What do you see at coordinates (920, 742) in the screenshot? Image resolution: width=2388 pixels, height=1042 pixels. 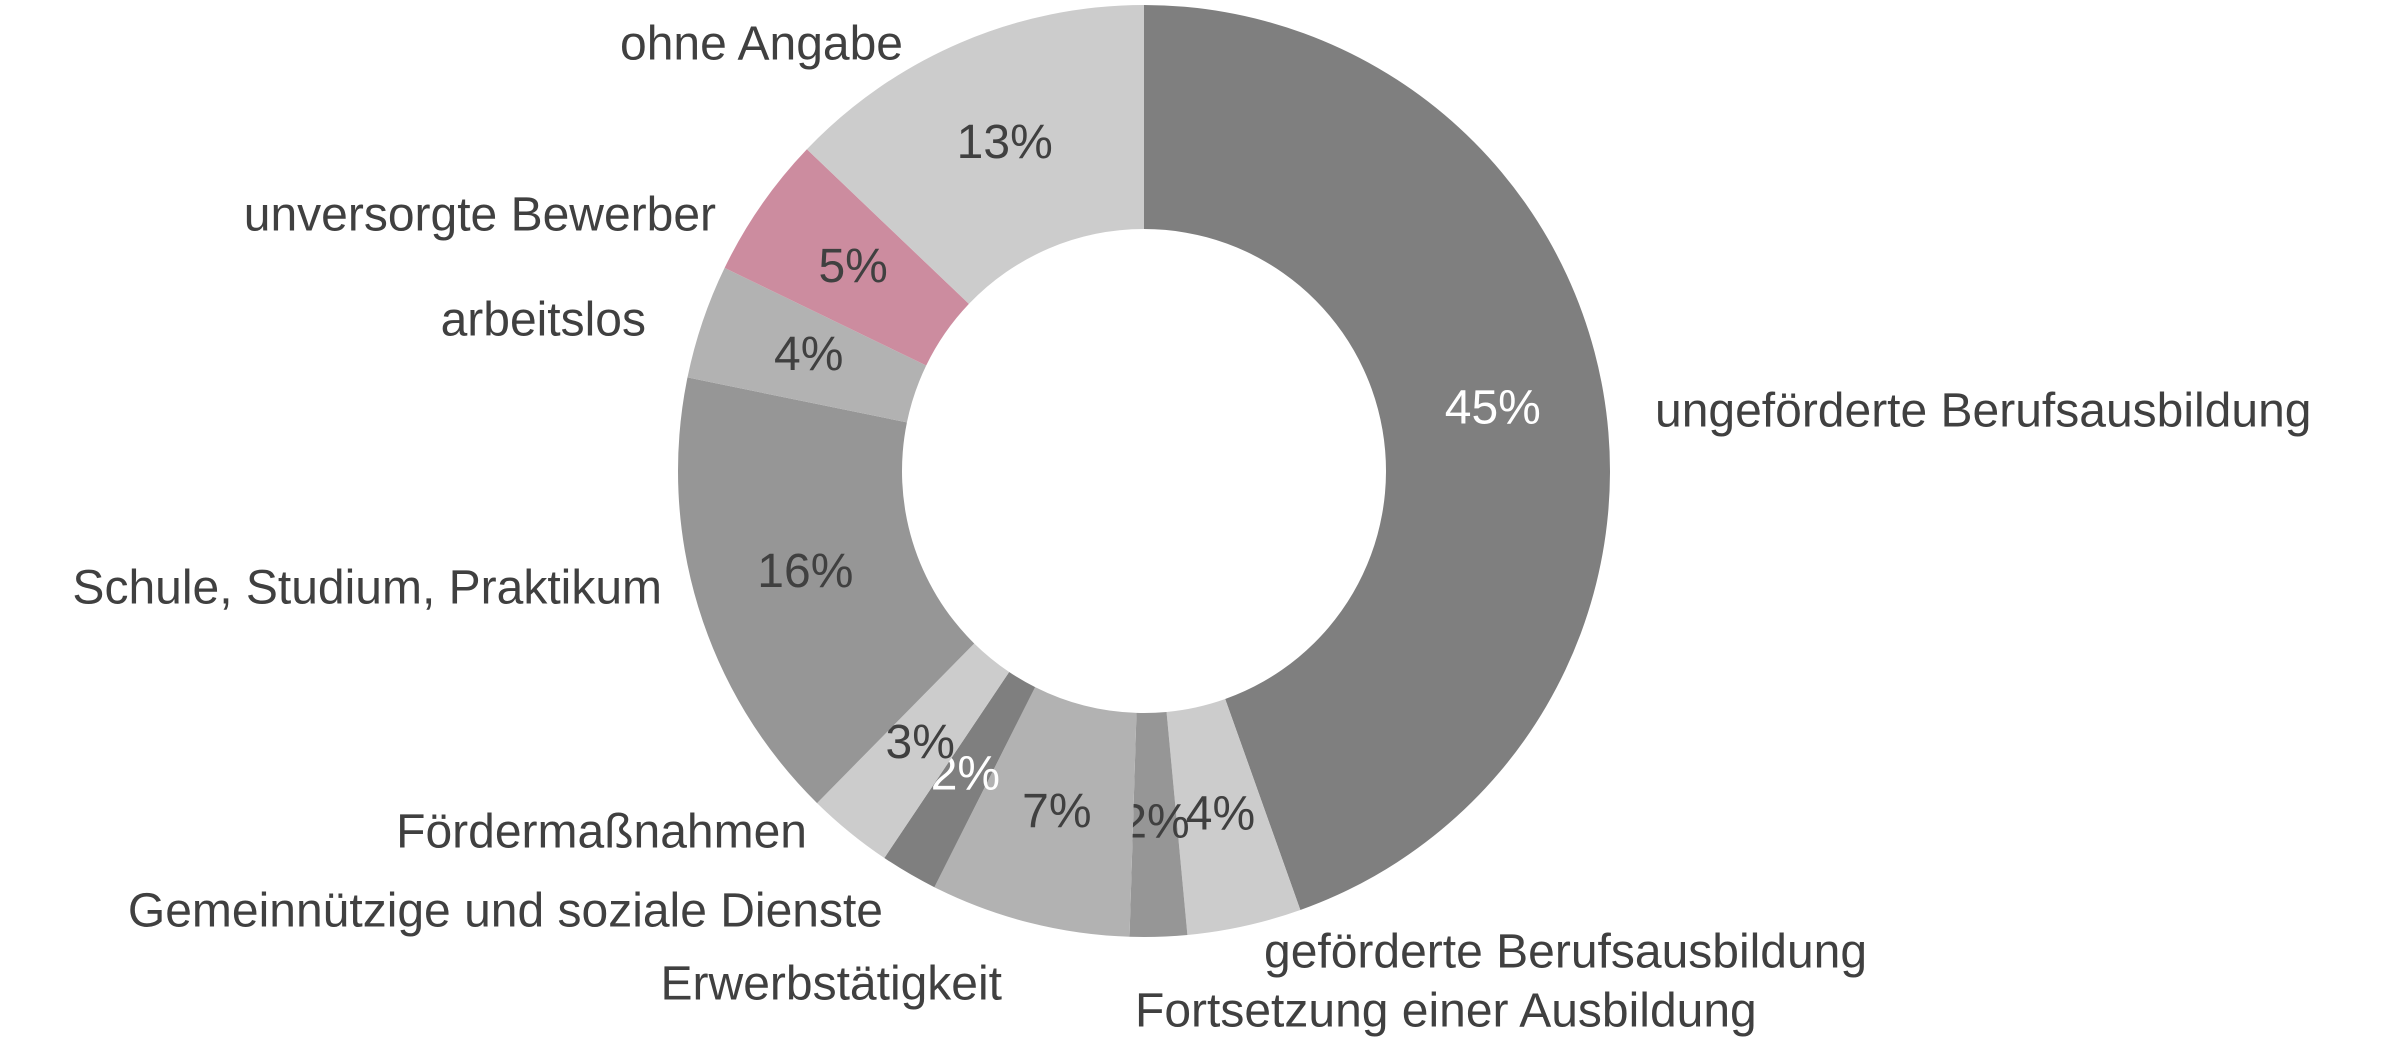 I see `value-label: 3%` at bounding box center [920, 742].